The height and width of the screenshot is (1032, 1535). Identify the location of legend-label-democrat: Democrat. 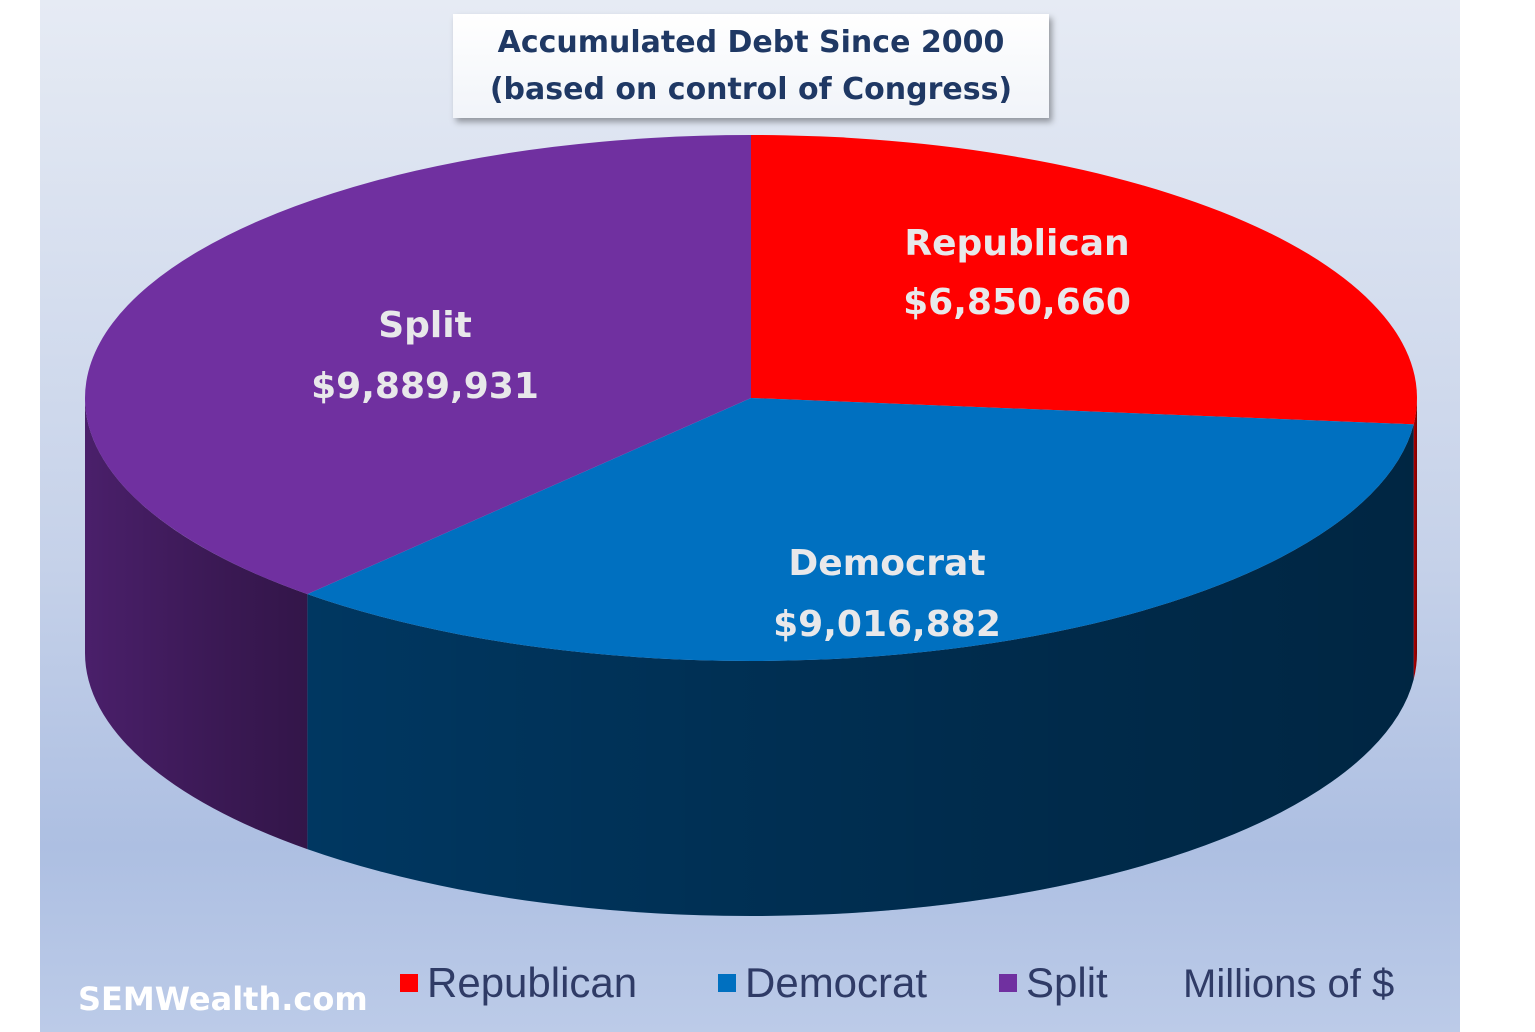
(836, 982).